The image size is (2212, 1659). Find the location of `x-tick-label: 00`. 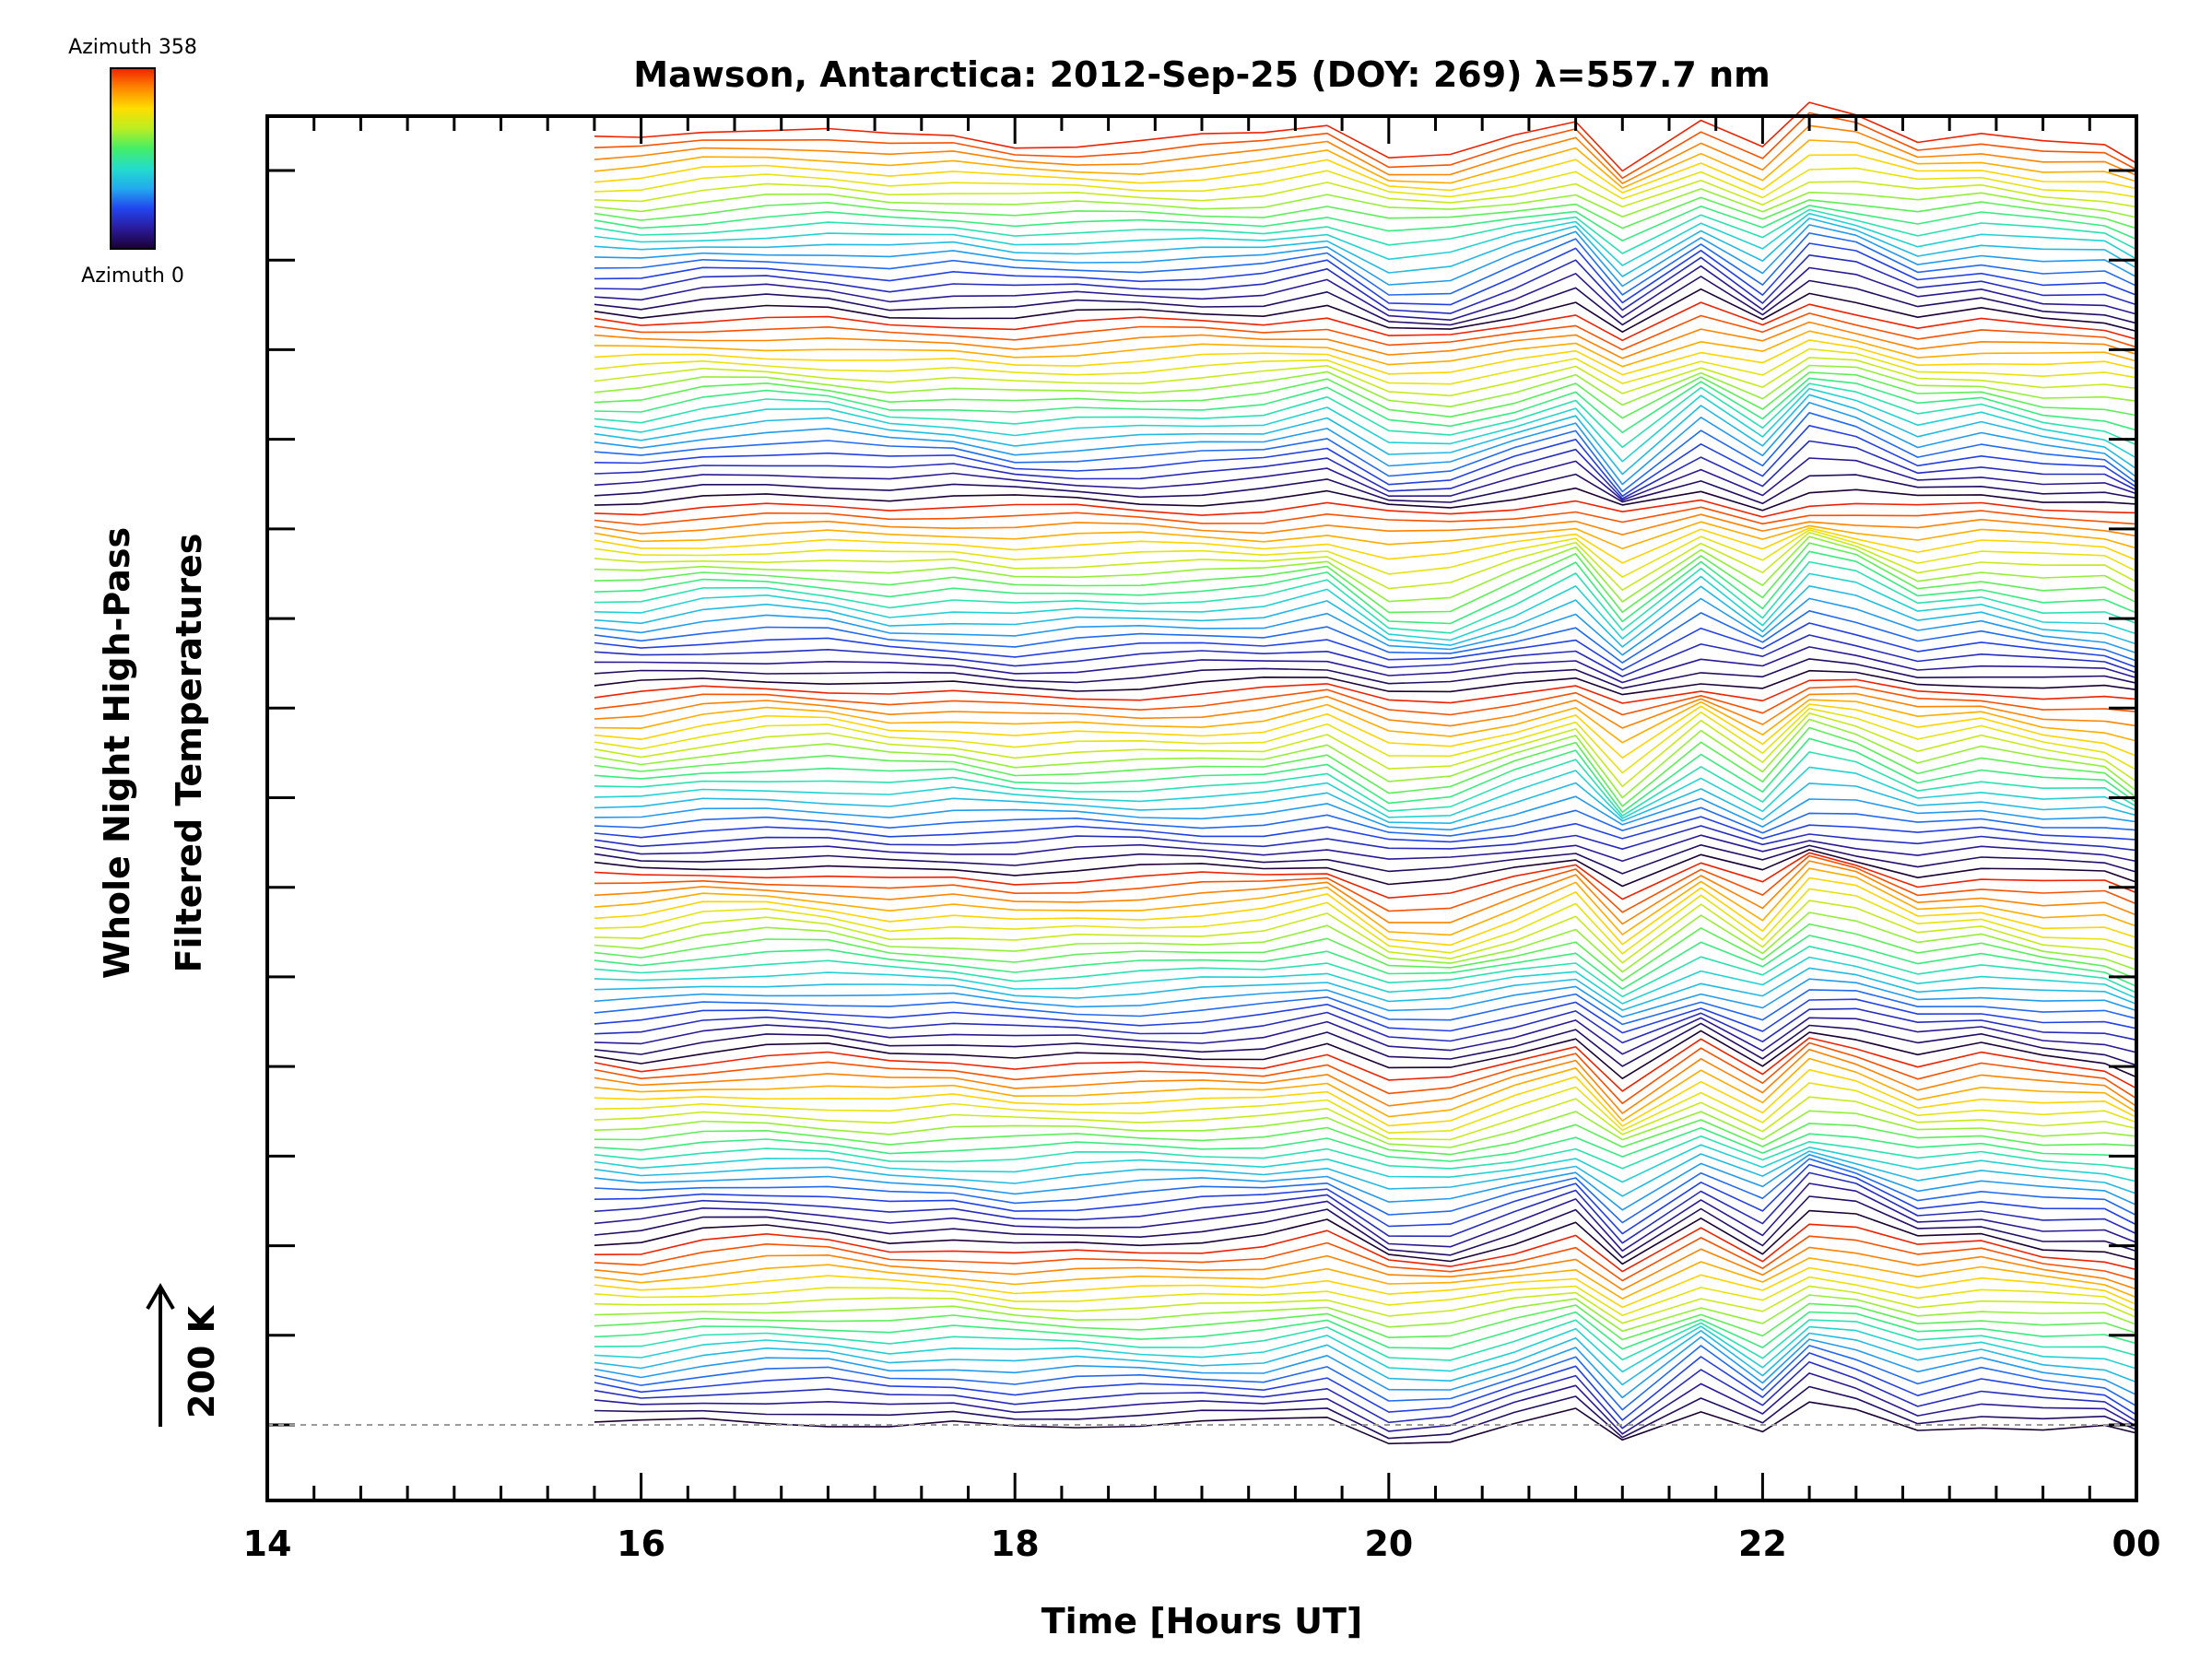

x-tick-label: 00 is located at coordinates (2136, 1544).